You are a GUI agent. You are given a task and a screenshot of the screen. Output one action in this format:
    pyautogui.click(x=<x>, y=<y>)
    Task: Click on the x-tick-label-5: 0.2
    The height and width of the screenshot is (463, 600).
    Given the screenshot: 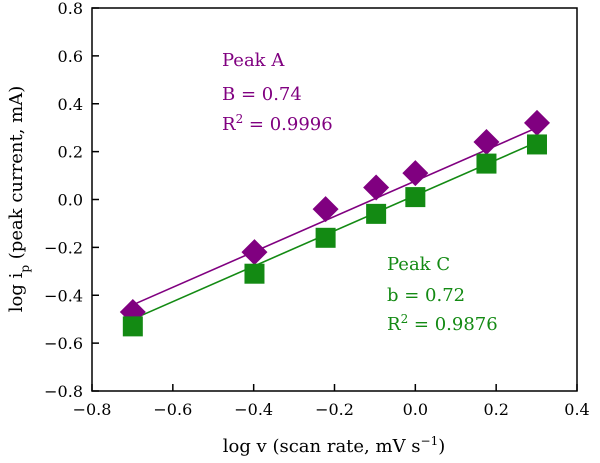 What is the action you would take?
    pyautogui.click(x=495, y=409)
    